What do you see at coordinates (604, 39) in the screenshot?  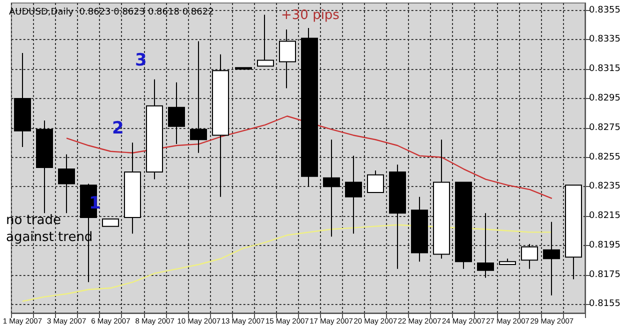 I see `y-tick-label: 0.8335` at bounding box center [604, 39].